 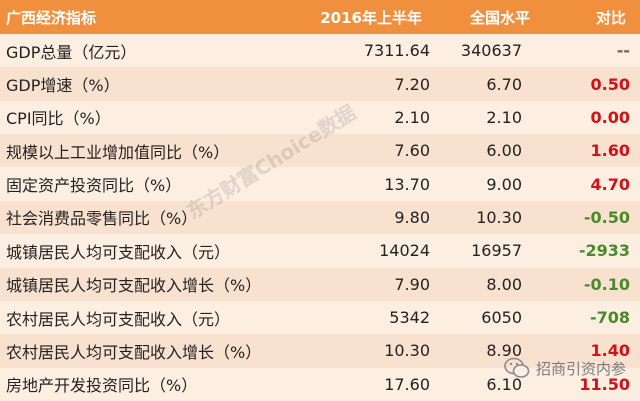 I want to click on table-cell: -708, so click(x=609, y=318).